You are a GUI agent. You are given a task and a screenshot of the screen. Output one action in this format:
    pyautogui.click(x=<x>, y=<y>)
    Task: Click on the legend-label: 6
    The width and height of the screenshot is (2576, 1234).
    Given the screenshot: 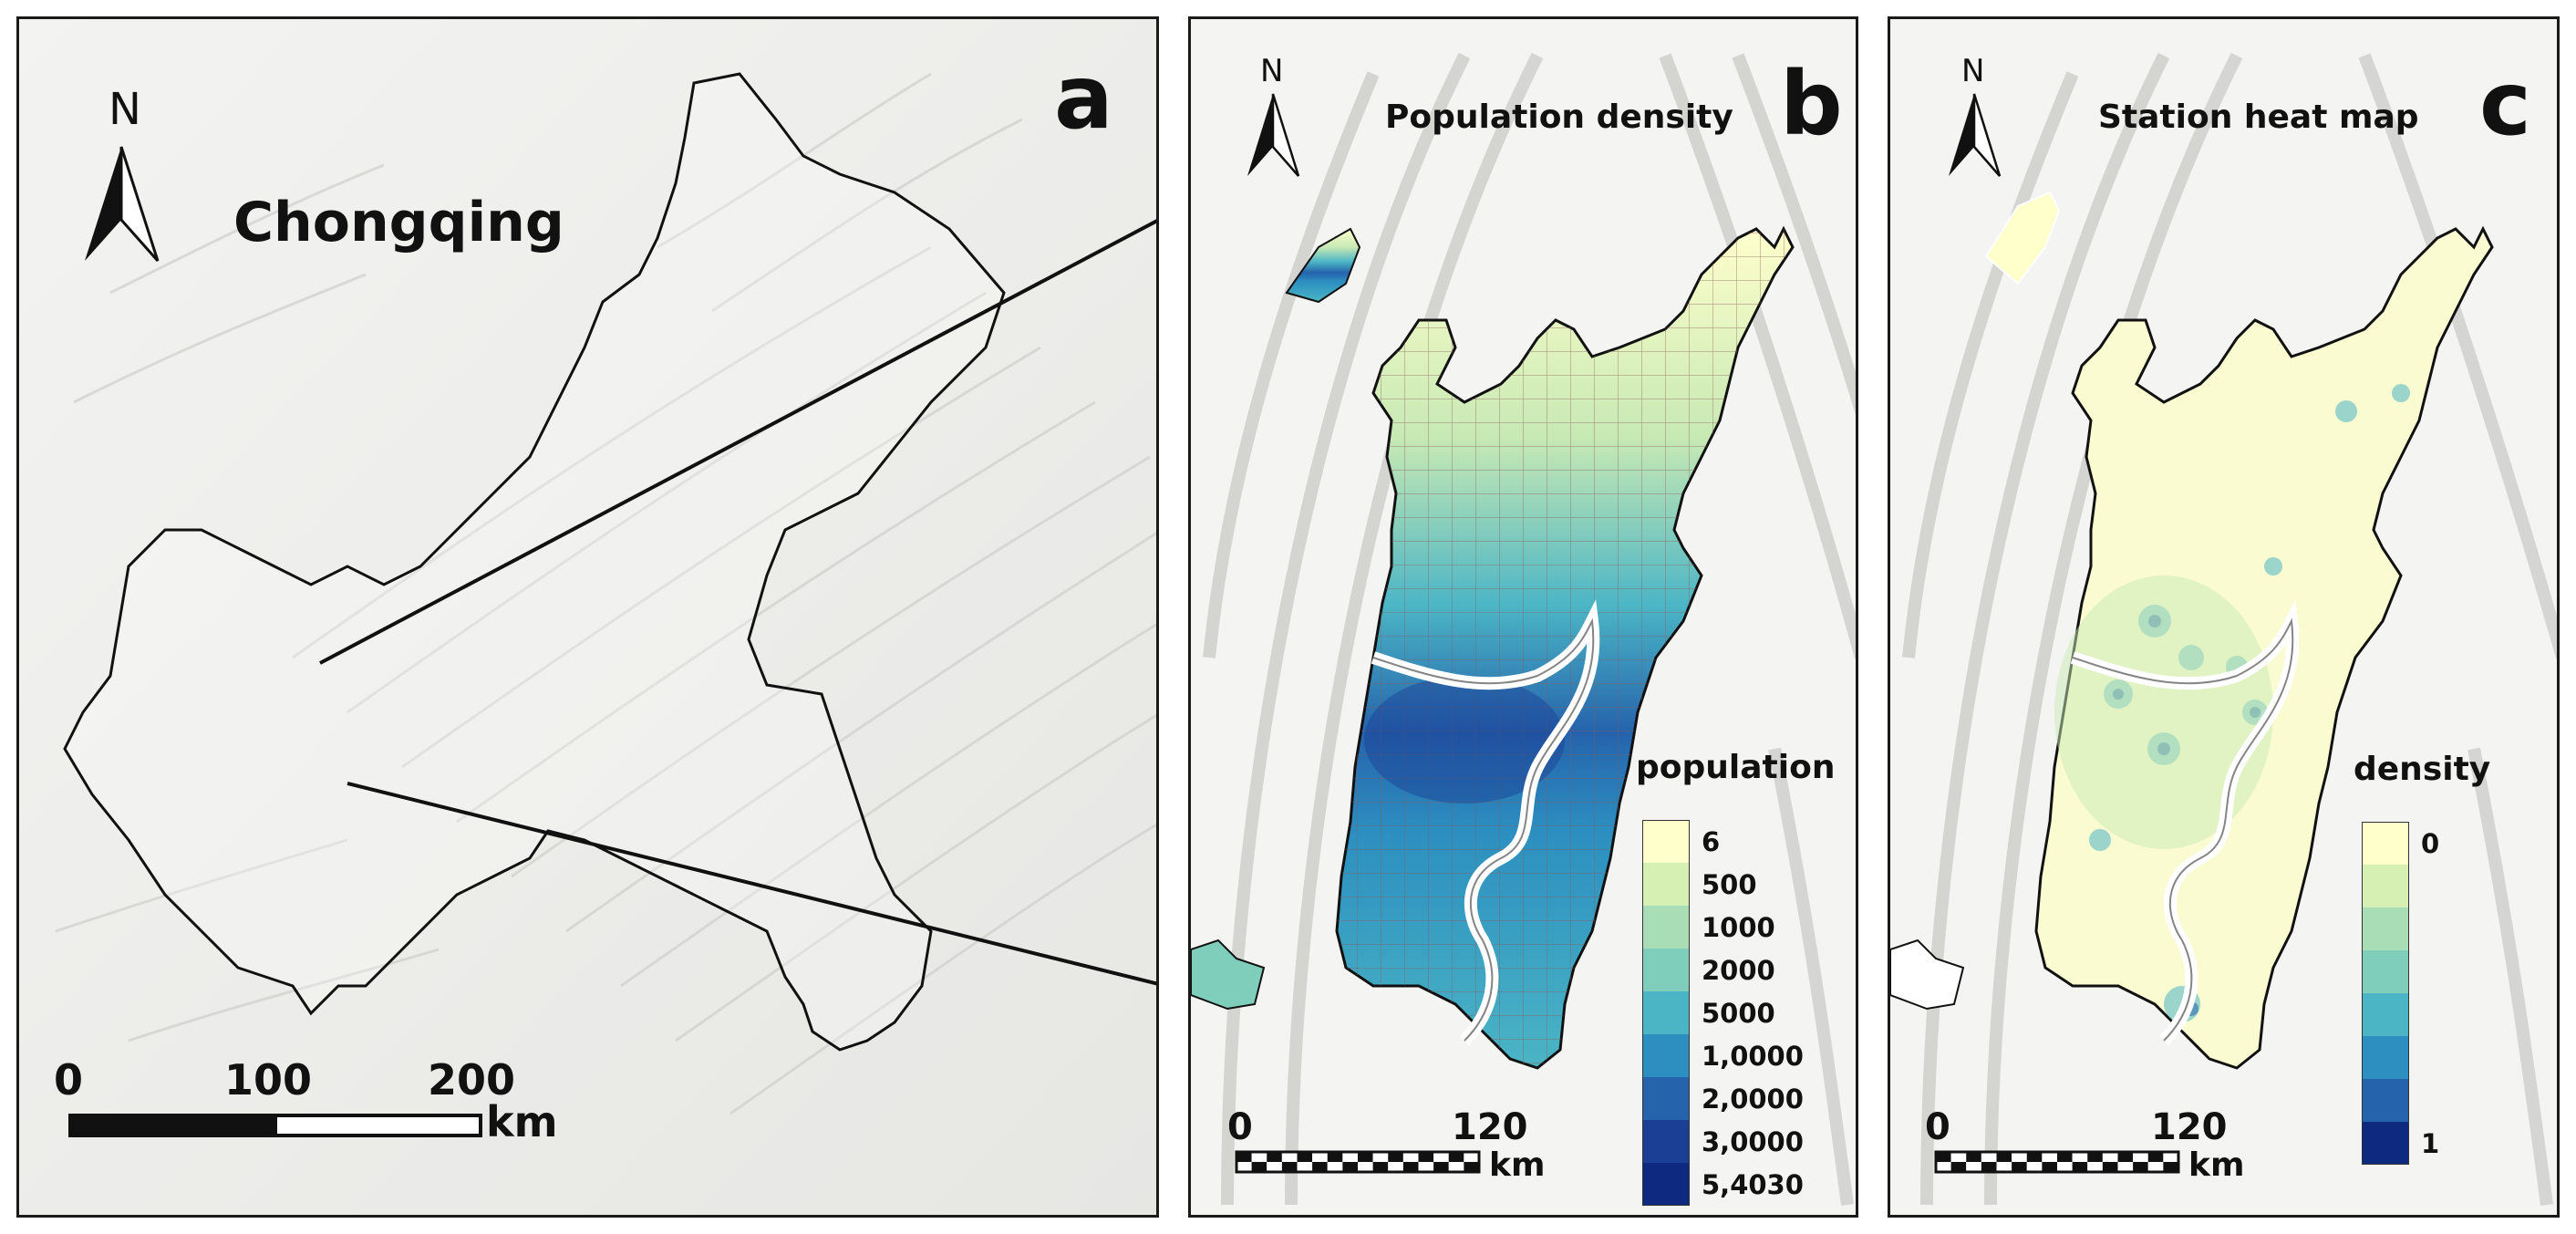 What is the action you would take?
    pyautogui.click(x=1711, y=841)
    